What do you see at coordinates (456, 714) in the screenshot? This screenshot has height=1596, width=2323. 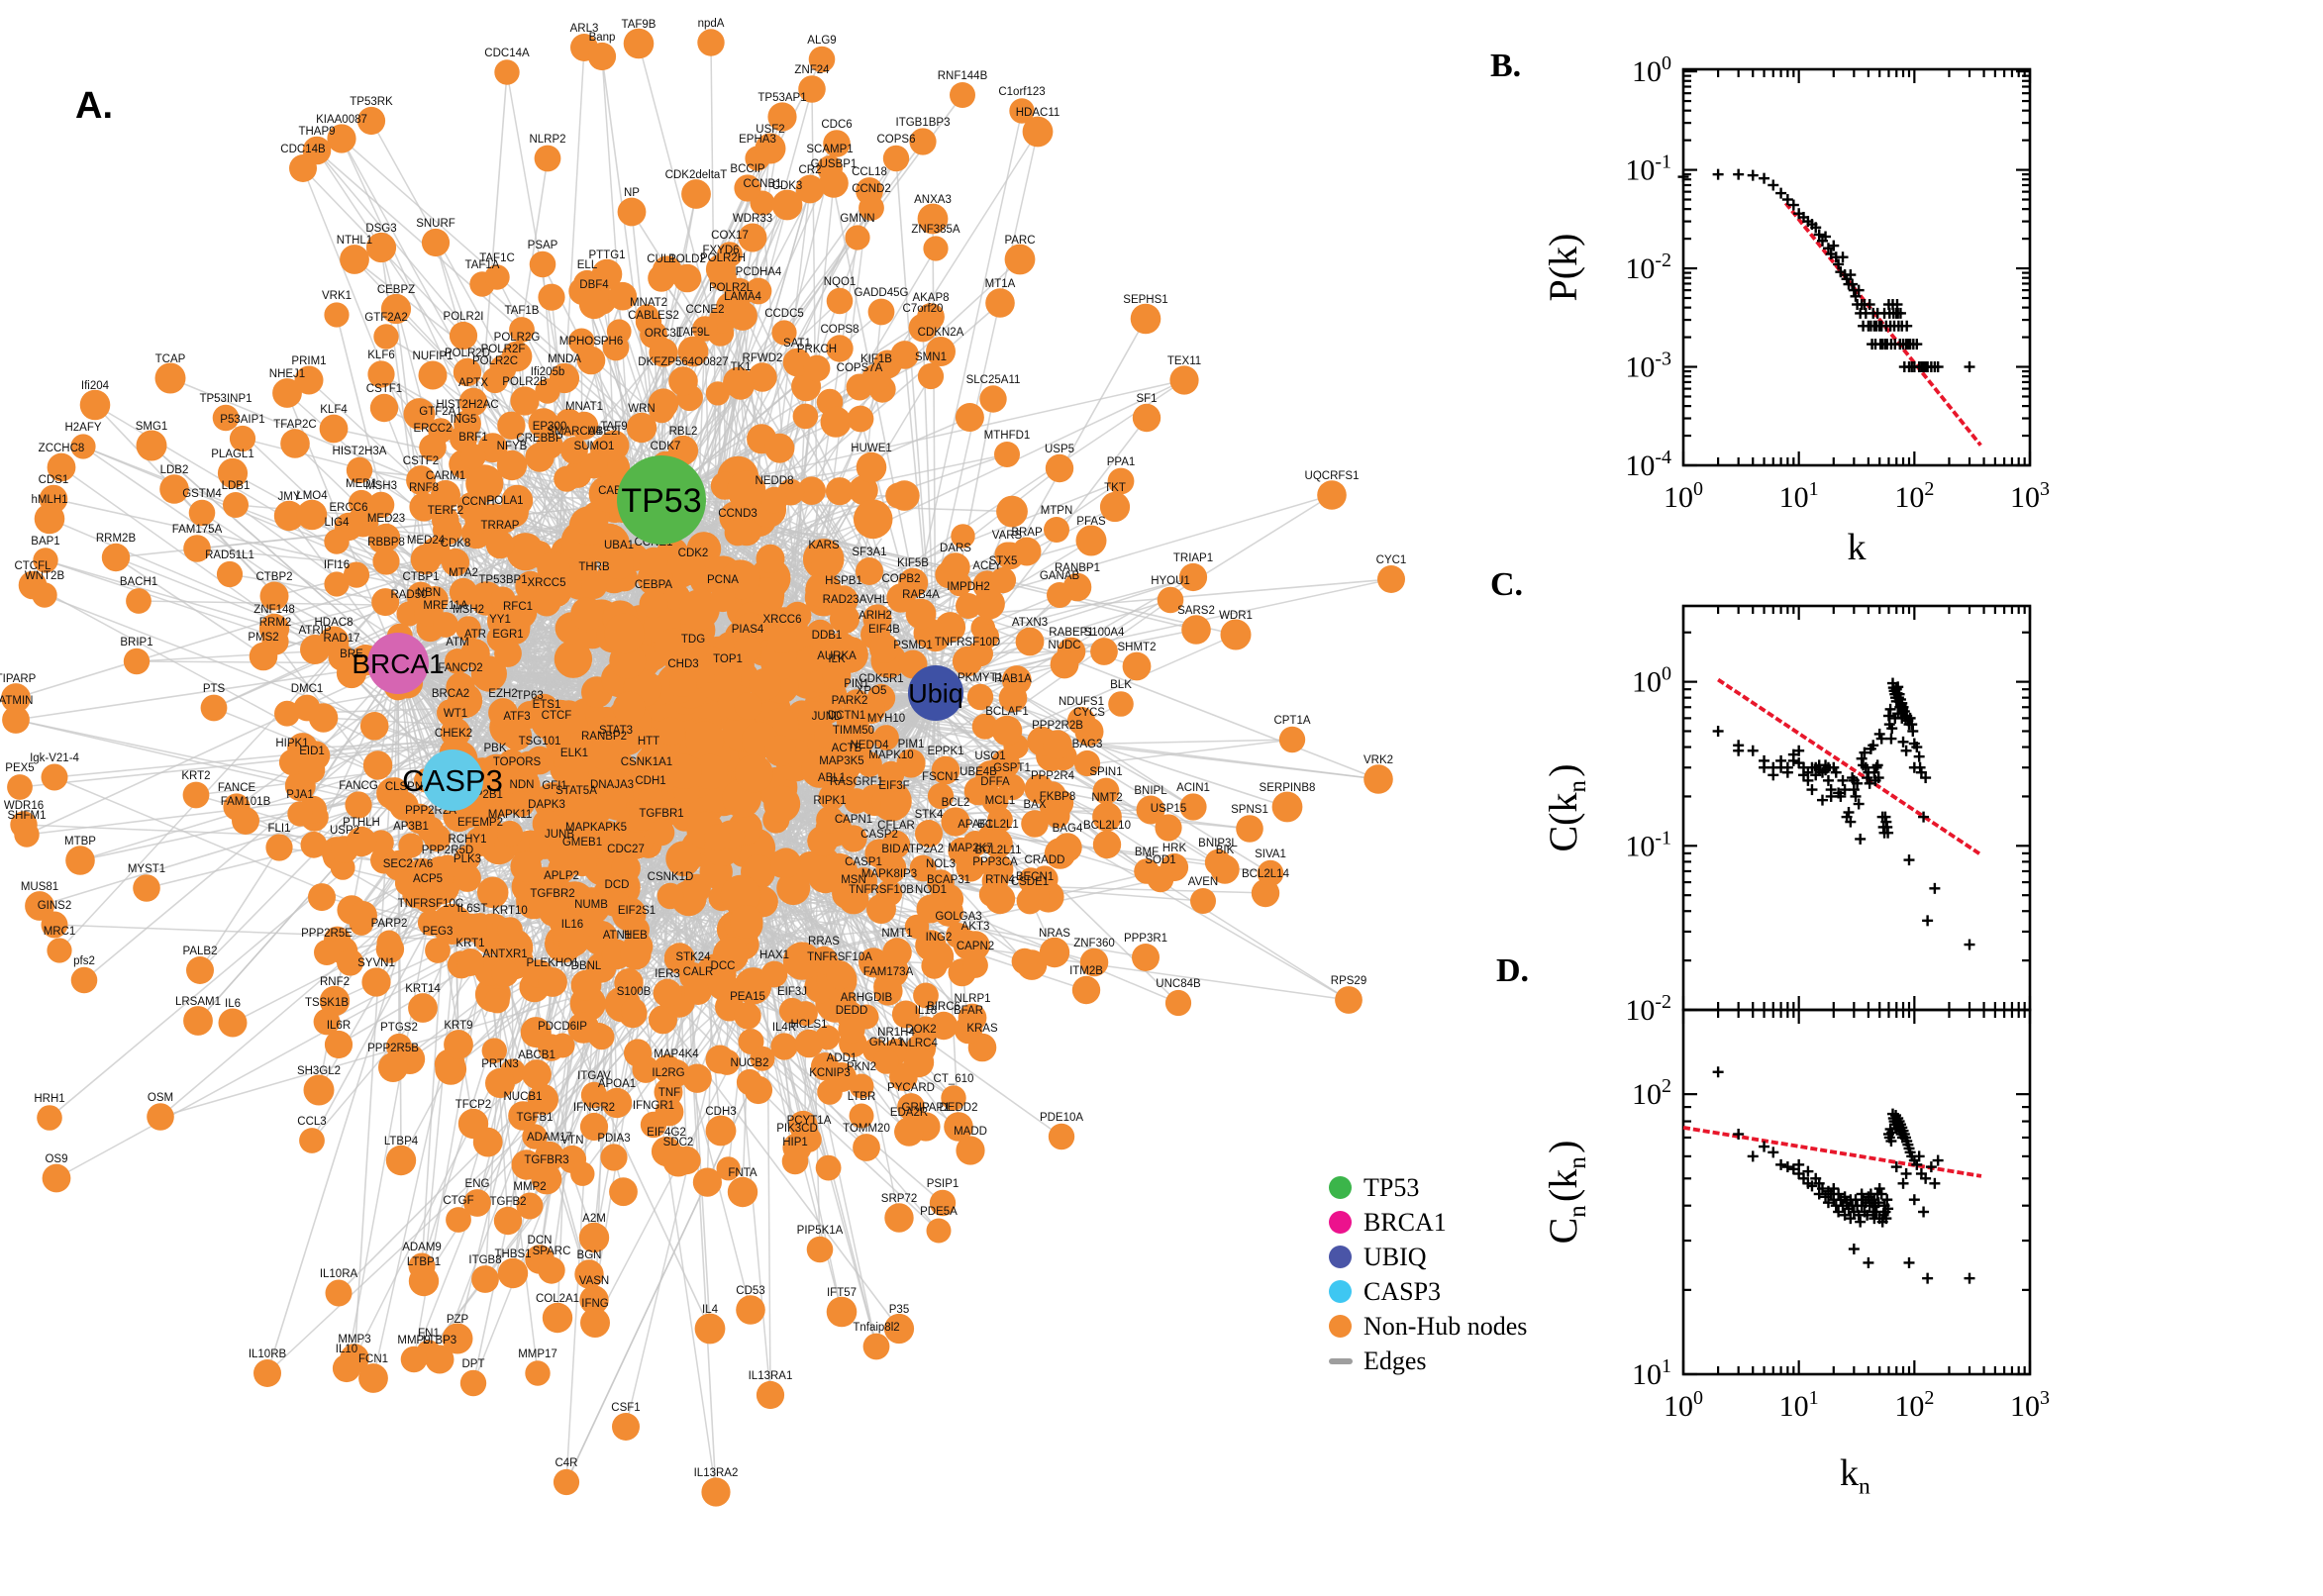 I see `svg-text: WT1` at bounding box center [456, 714].